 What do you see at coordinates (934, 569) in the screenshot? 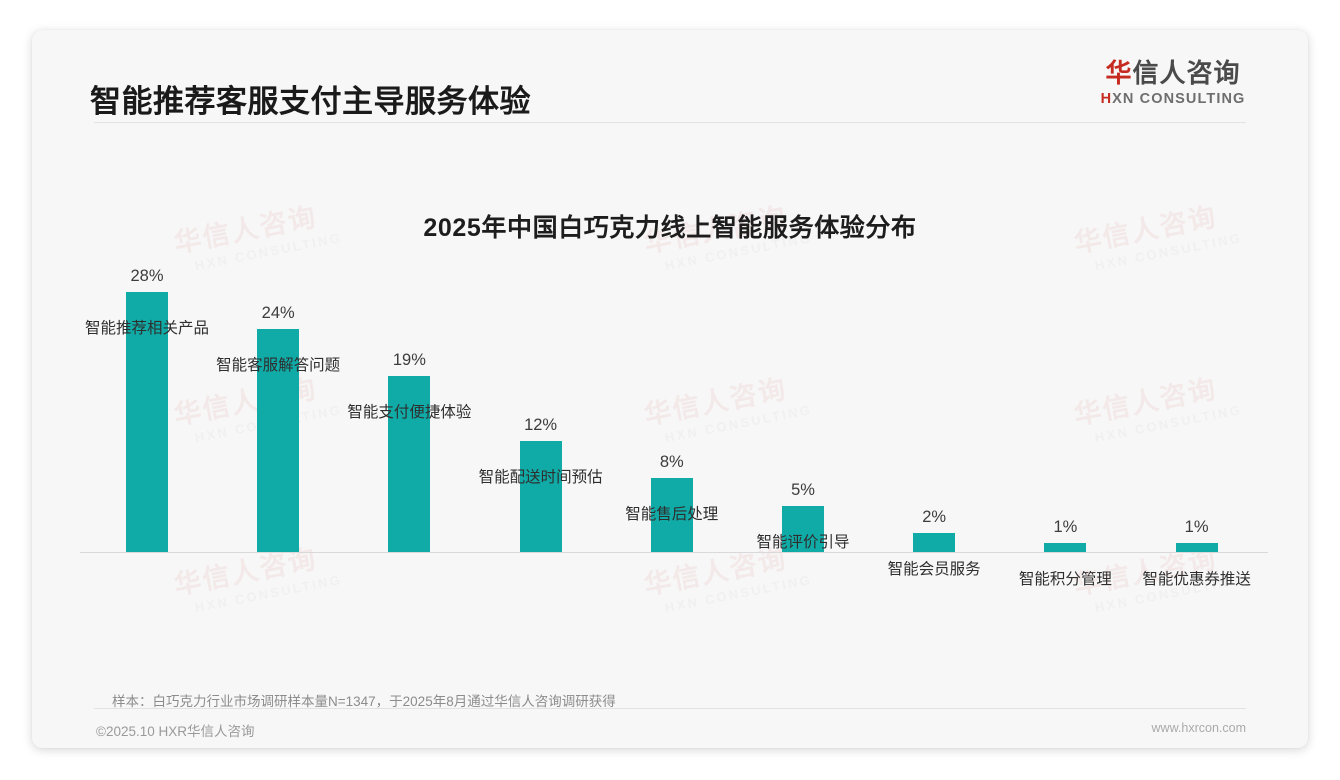
I see `bar-category-label: 智能会员服务` at bounding box center [934, 569].